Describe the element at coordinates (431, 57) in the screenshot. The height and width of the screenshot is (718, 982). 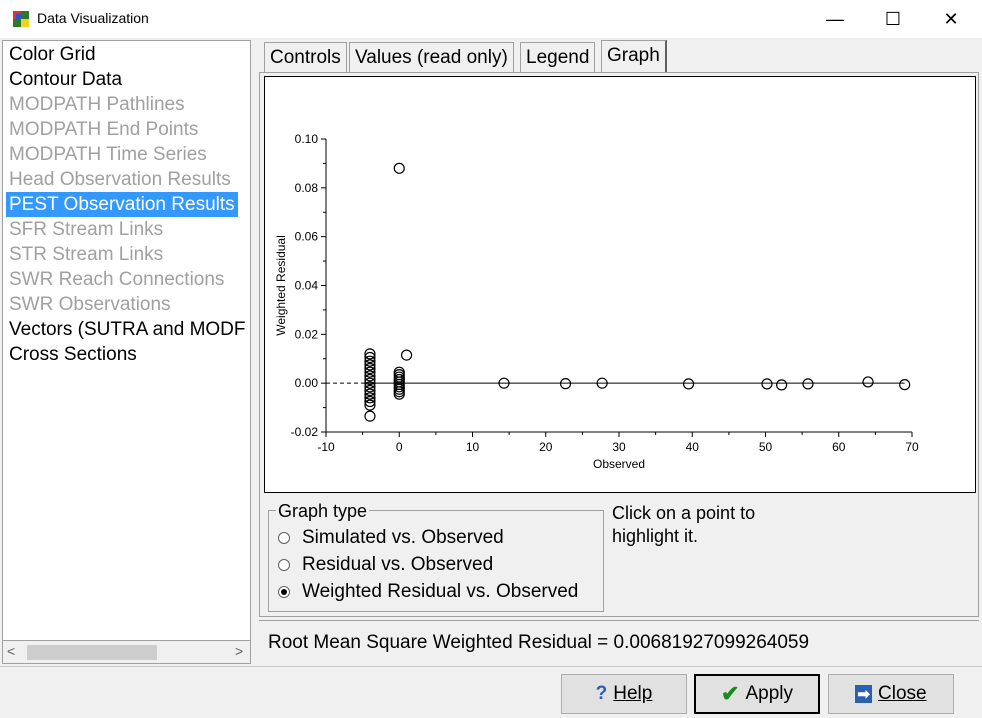
I see `tab-values: Values (read only)` at that location.